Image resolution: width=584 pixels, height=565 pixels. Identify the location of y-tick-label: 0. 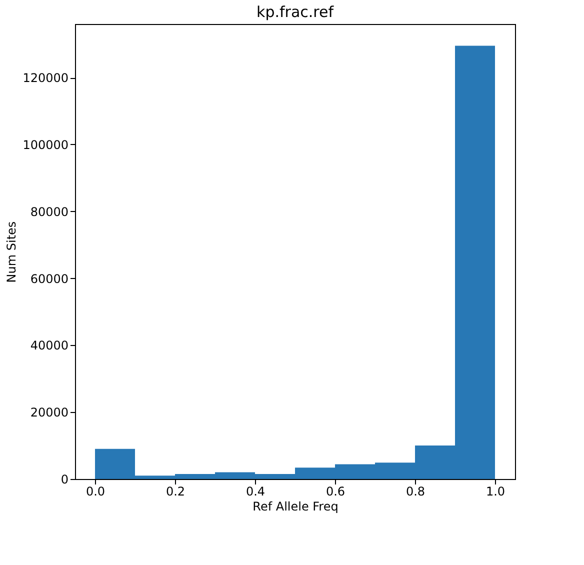
(64, 479).